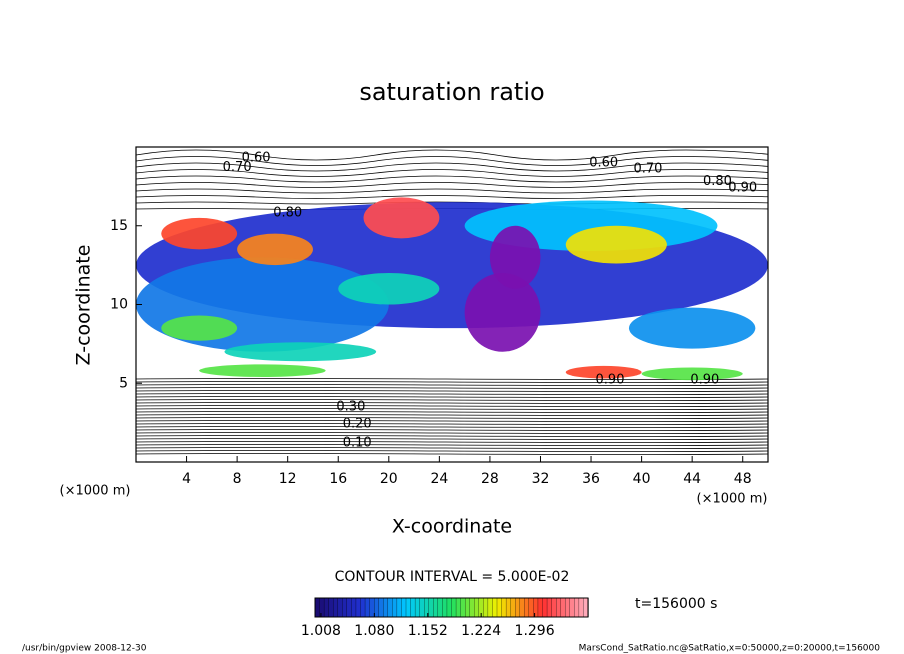 The height and width of the screenshot is (654, 904). What do you see at coordinates (374, 631) in the screenshot?
I see `colorbar-tick-label: 1.080` at bounding box center [374, 631].